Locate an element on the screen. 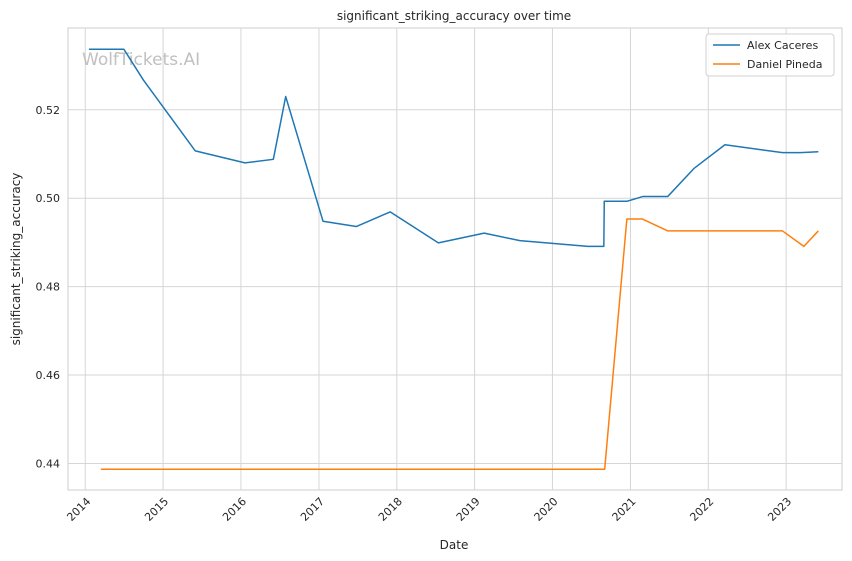  y-axis-ticks: 0.44 0.46 0.48 0.50 0.52 is located at coordinates (48, 287).